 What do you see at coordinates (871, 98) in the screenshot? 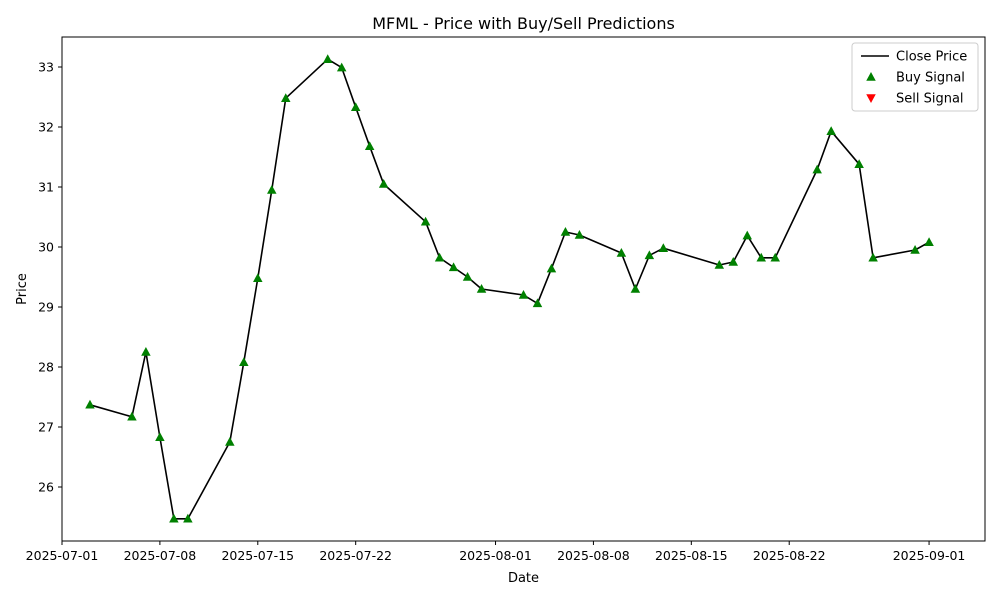
I see `legend-sell-swatch` at bounding box center [871, 98].